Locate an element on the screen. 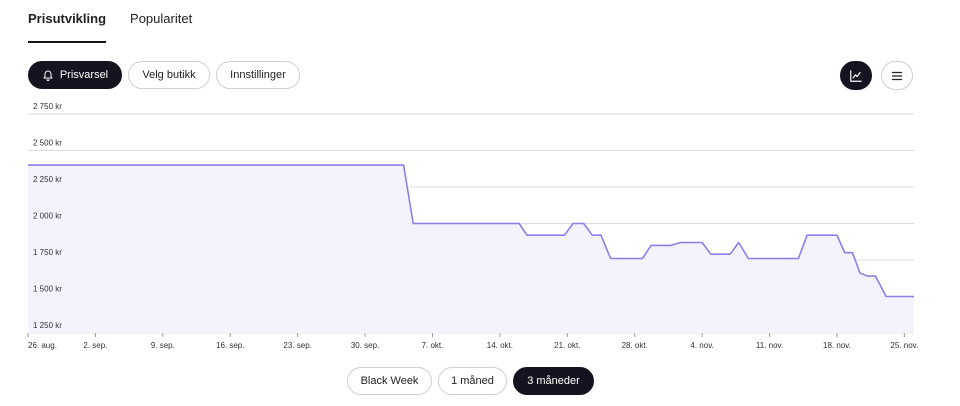  x-tick-label: 16. sep. is located at coordinates (230, 345).